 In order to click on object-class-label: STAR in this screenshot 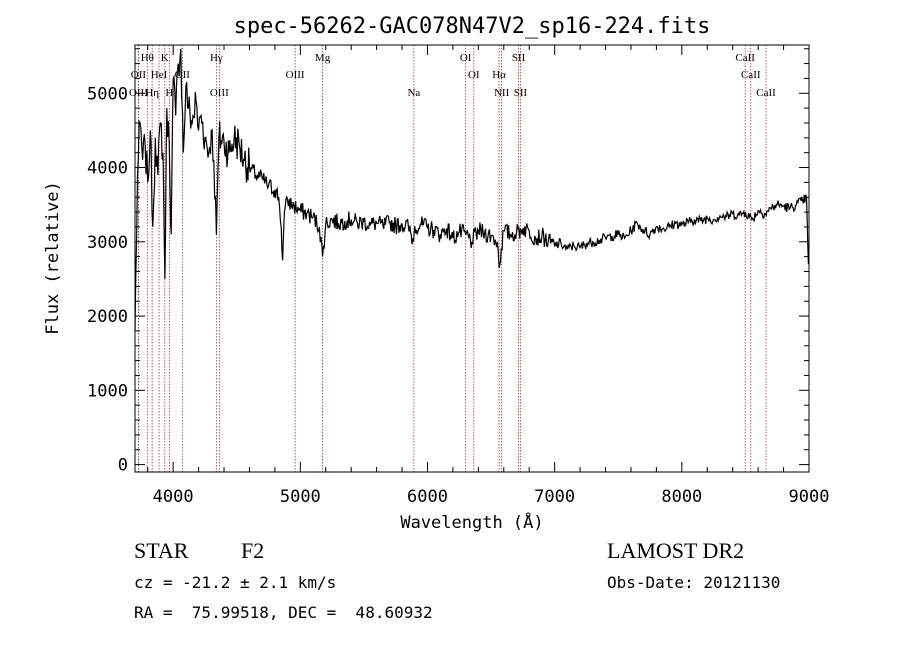, I will do `click(161, 550)`.